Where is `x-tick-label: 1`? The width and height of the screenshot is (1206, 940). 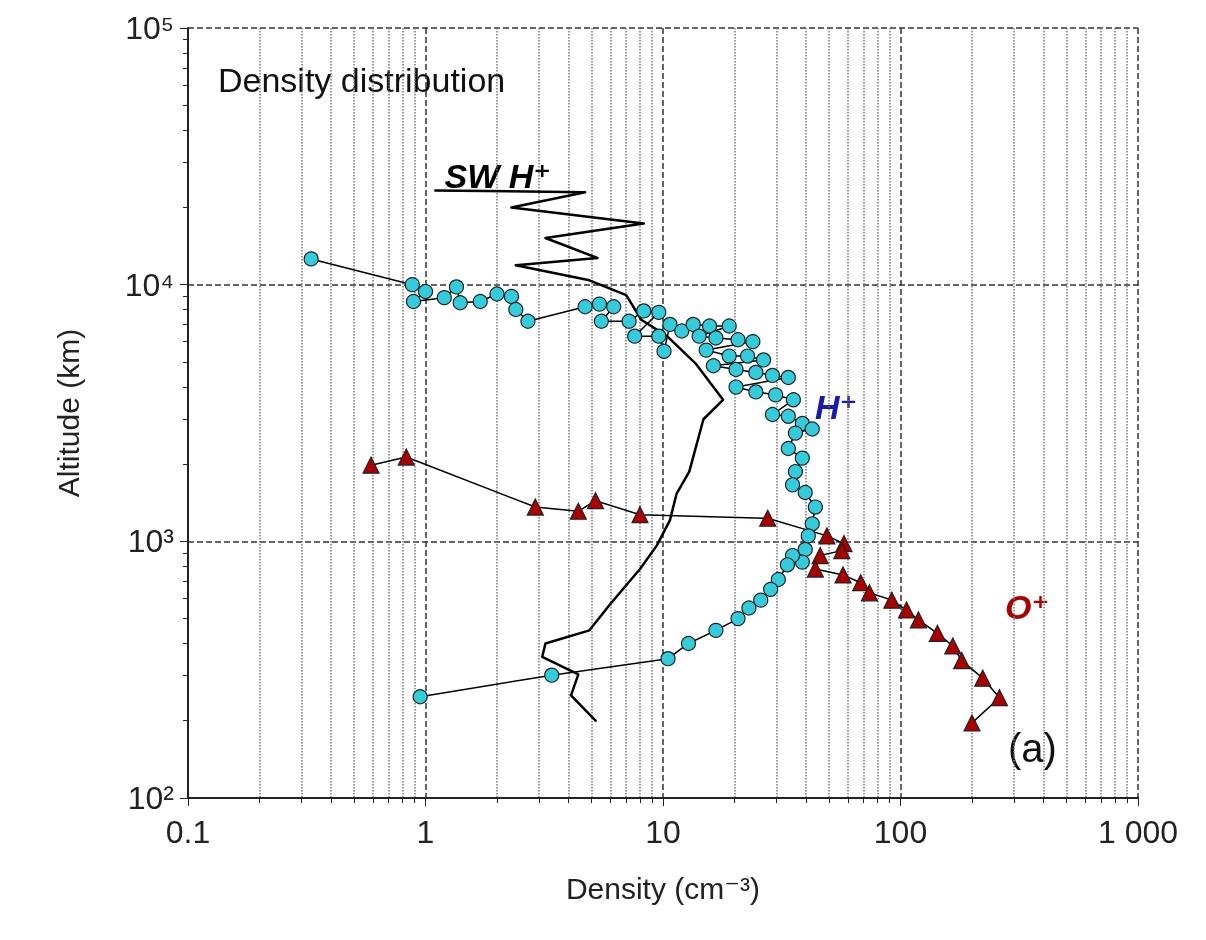
x-tick-label: 1 is located at coordinates (425, 832).